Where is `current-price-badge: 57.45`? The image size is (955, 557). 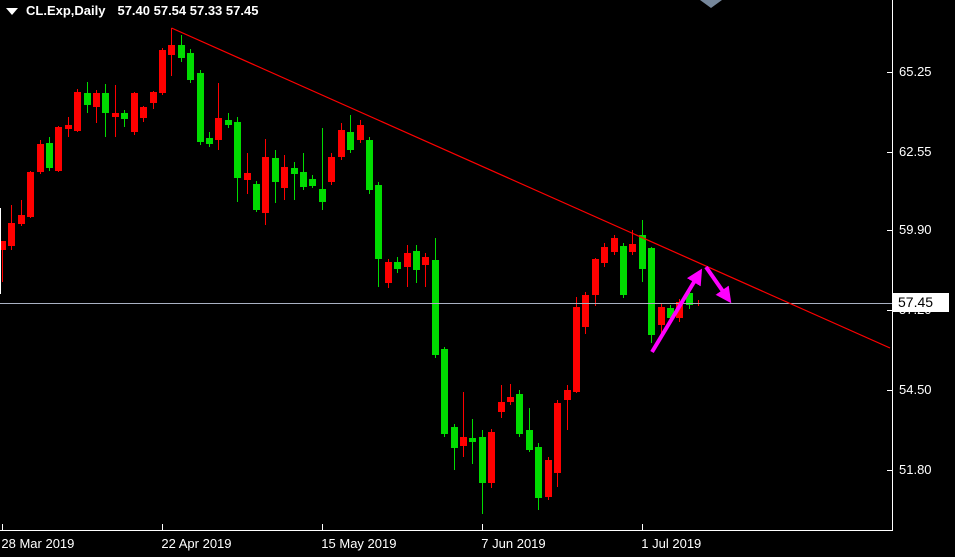 current-price-badge: 57.45 is located at coordinates (921, 303).